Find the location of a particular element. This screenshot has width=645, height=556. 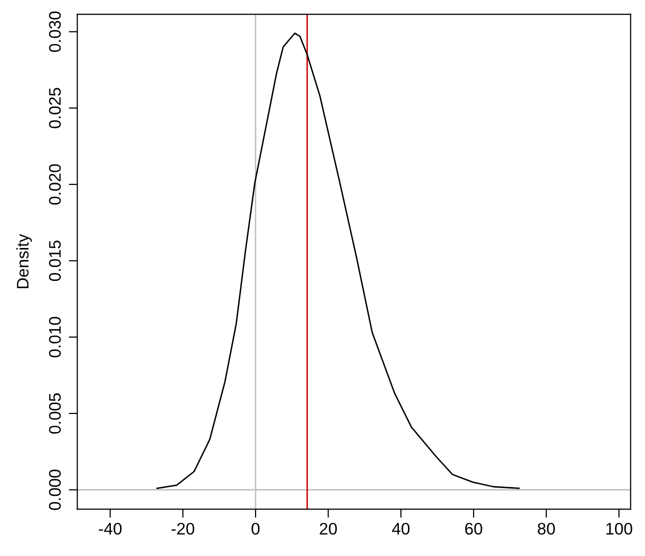

y-tick-label: 0.005 is located at coordinates (55, 413).